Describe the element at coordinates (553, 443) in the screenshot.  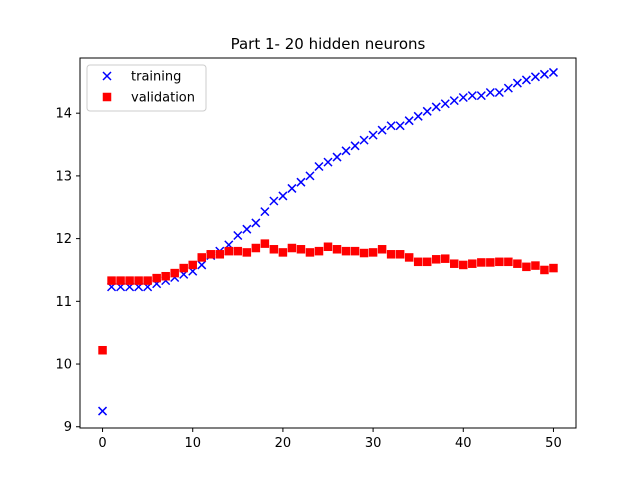
I see `x-tick-label: 50` at that location.